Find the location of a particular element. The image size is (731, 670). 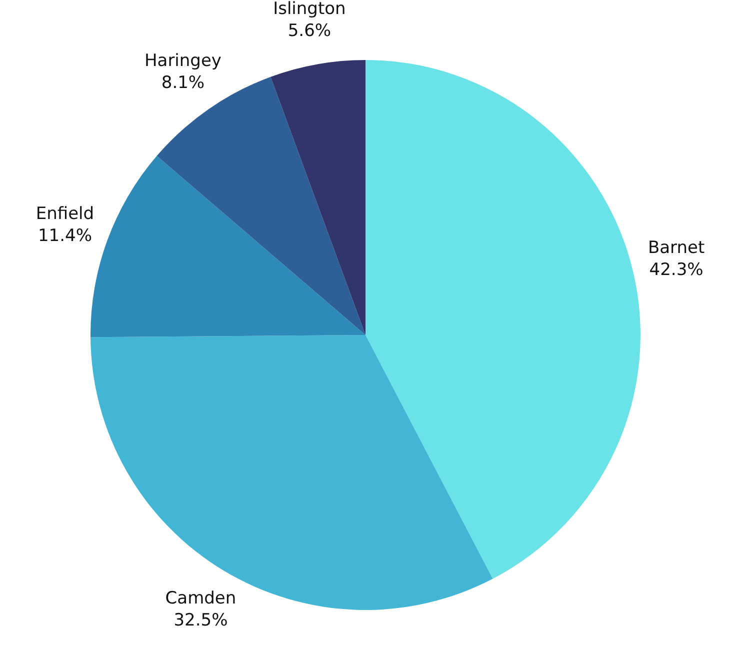

data-label: 5.6% is located at coordinates (310, 30).